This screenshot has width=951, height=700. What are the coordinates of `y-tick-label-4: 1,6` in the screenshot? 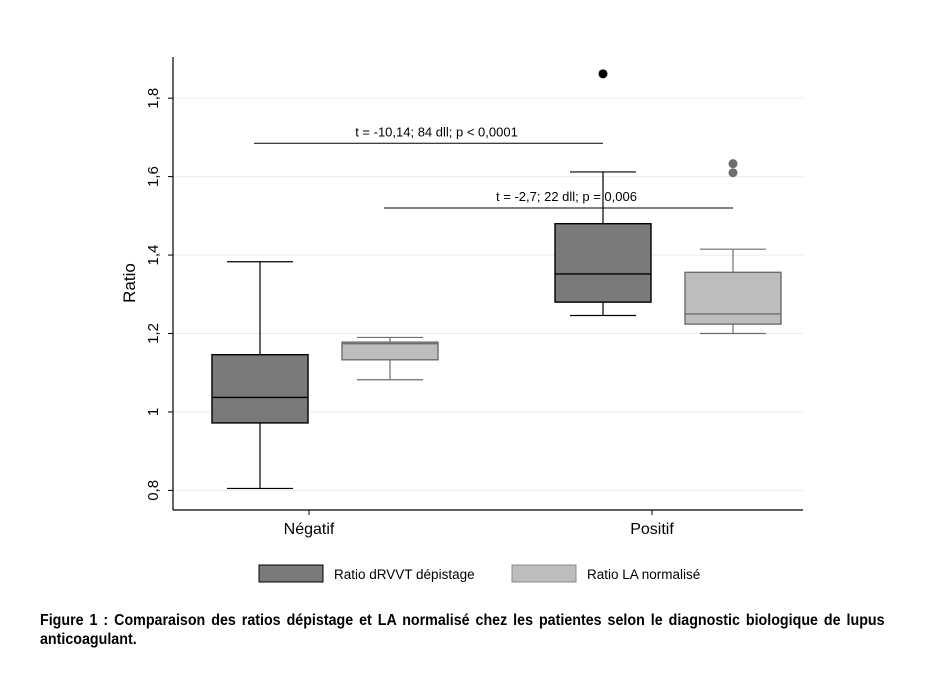 It's located at (153, 176).